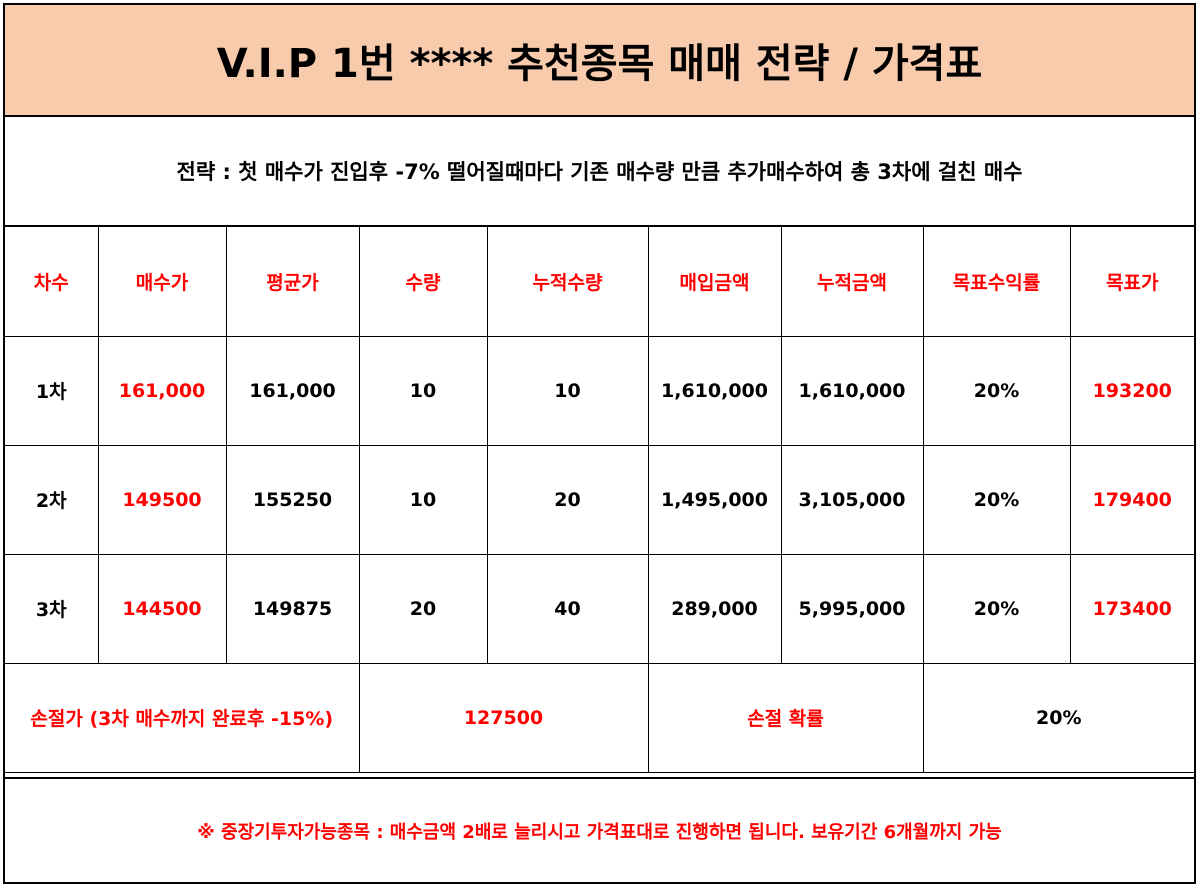 The image size is (1200, 889). I want to click on cum-amount-cell: 1,610,000, so click(852, 390).